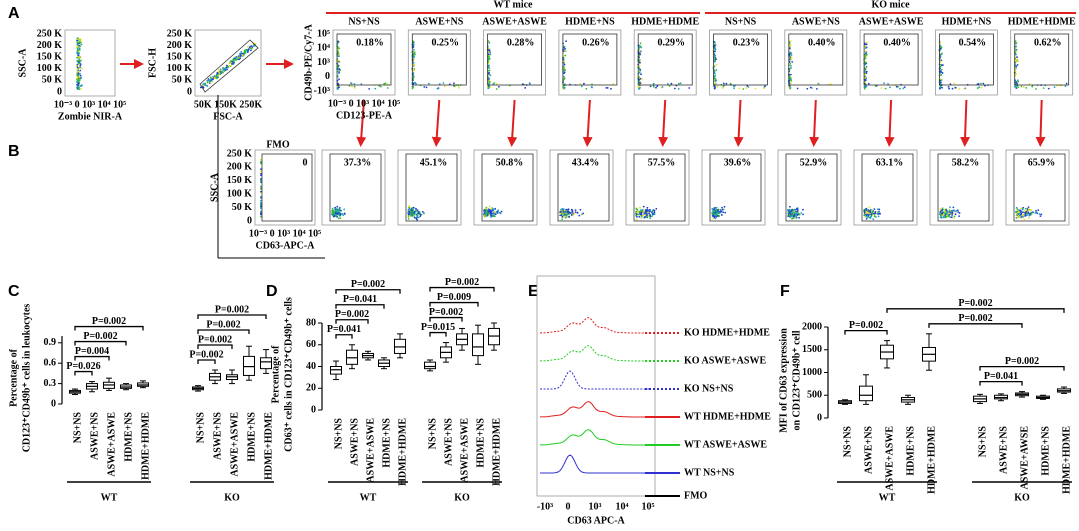 The width and height of the screenshot is (1079, 531). What do you see at coordinates (590, 21) in the screenshot?
I see `condition-label: HDME+NS` at bounding box center [590, 21].